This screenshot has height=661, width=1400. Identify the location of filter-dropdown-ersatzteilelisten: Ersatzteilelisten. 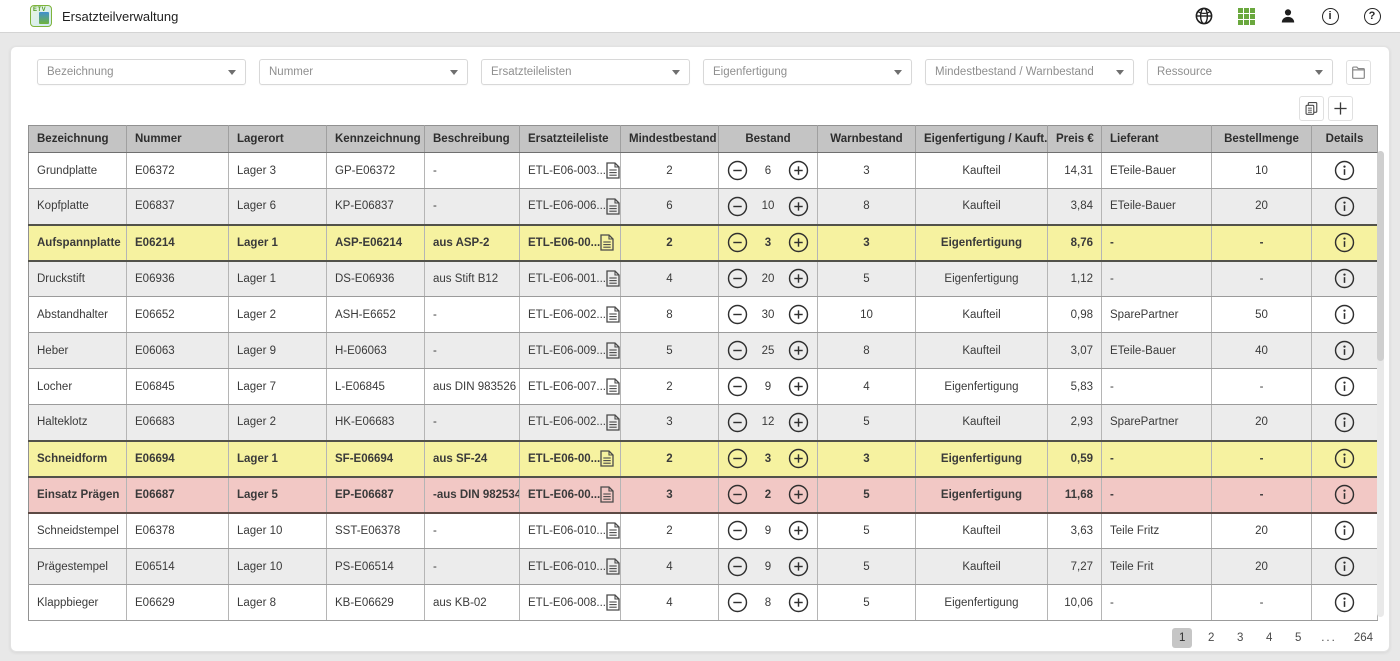
(585, 72).